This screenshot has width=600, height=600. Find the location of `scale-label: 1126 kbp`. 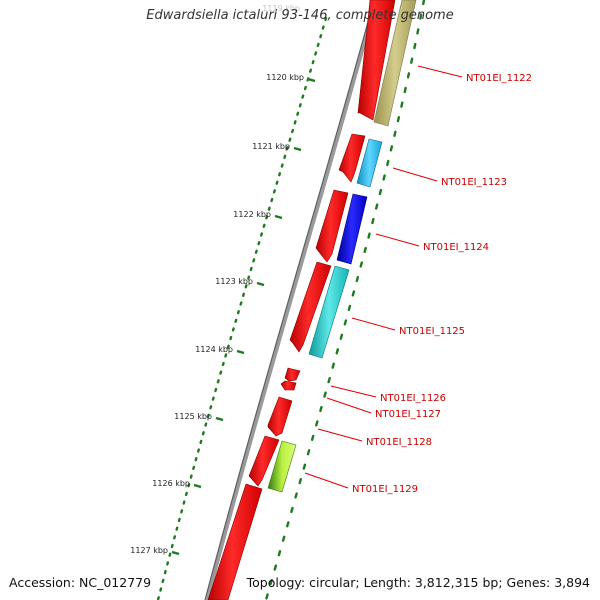

scale-label: 1126 kbp is located at coordinates (171, 483).